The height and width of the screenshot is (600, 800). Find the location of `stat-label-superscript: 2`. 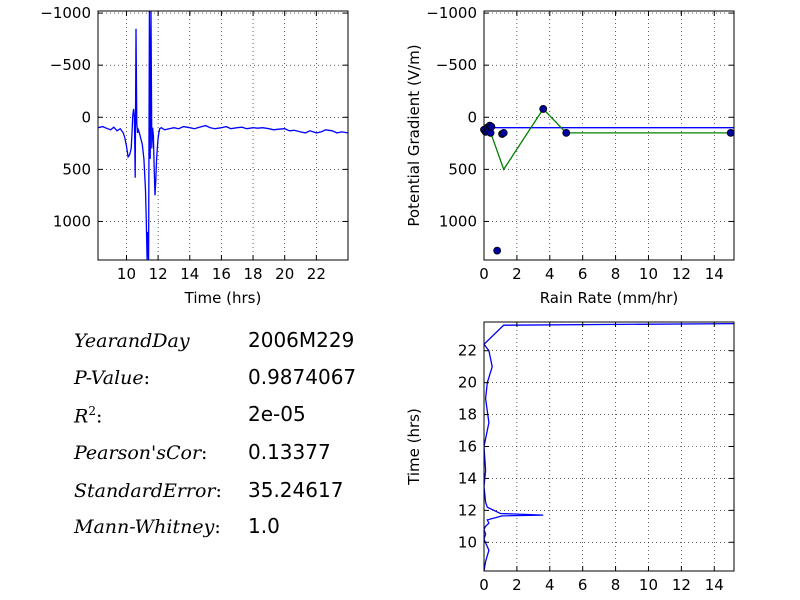

stat-label-superscript: 2 is located at coordinates (92, 411).